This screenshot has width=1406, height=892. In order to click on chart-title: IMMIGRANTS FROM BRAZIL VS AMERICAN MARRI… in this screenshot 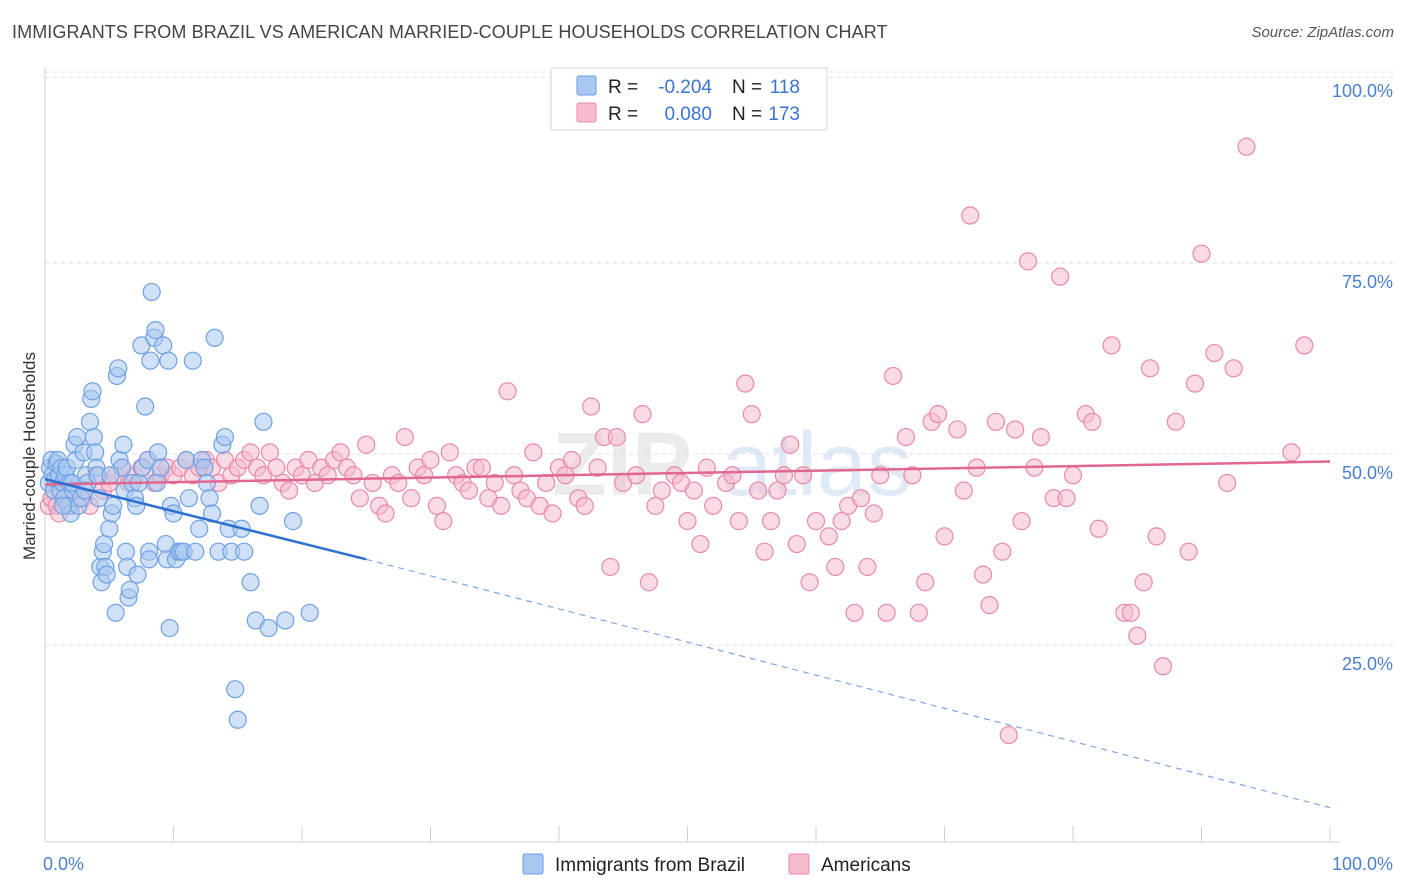, I will do `click(450, 32)`.